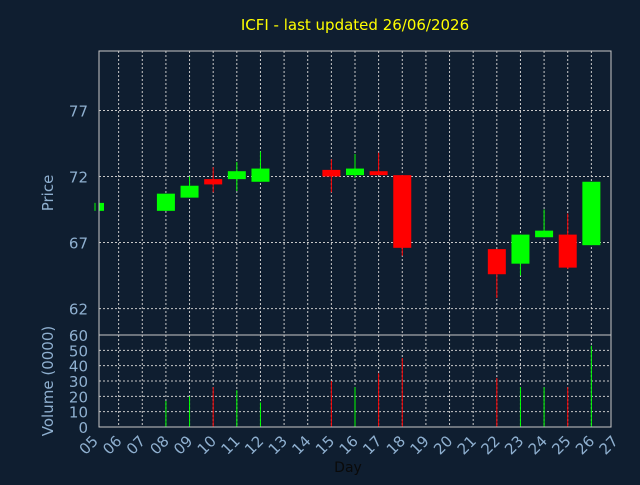 The width and height of the screenshot is (640, 485). I want to click on chart-title: ICFI - last updated 26/06/2026, so click(355, 25).